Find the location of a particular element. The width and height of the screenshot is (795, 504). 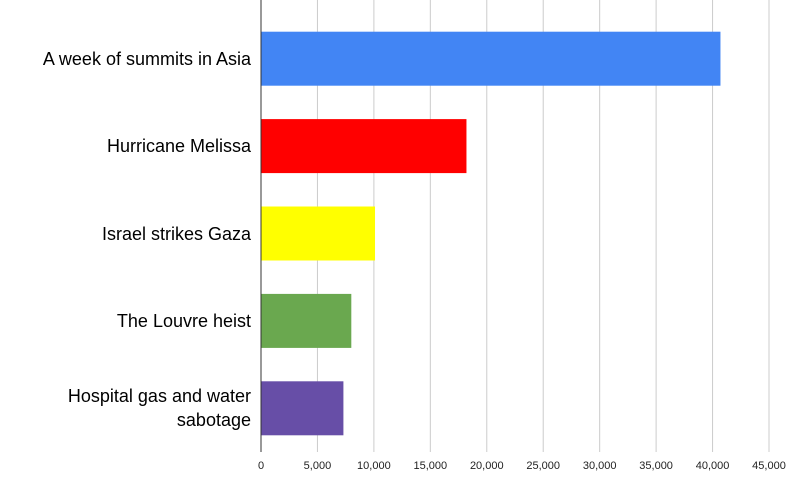

y-tick-label: A week of summits in Asia is located at coordinates (146, 58).